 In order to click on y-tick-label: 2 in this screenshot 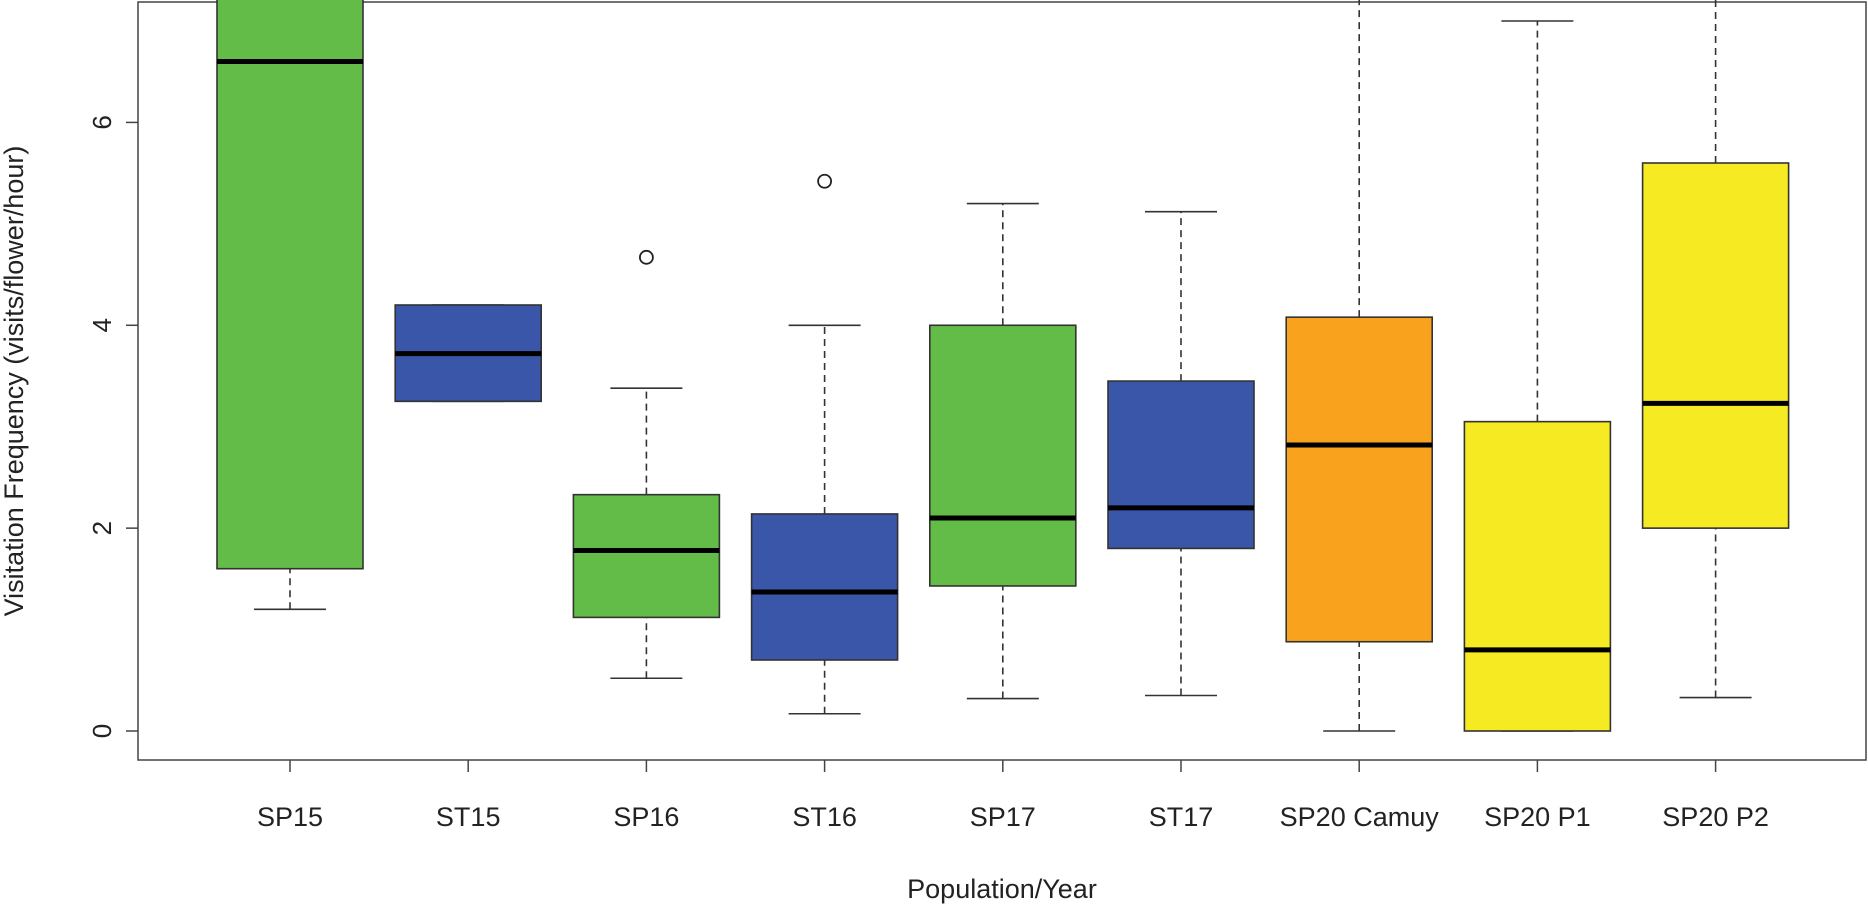, I will do `click(102, 528)`.